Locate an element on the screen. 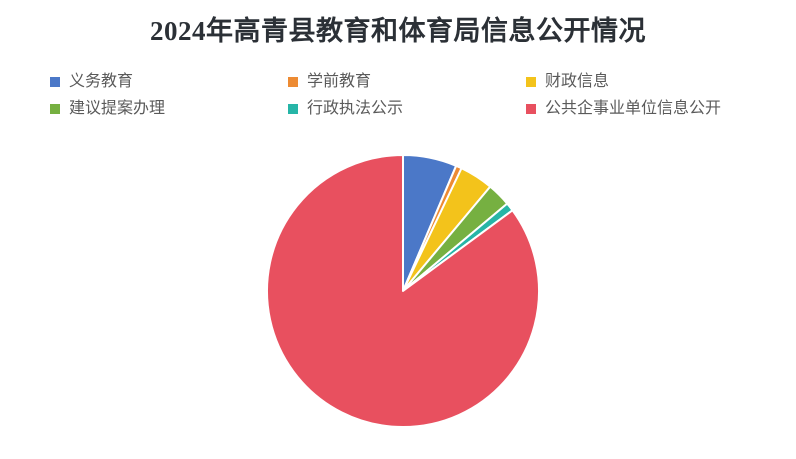  legend-item-gonggongqishiye: 公共企事业单位信息公开 is located at coordinates (643, 108).